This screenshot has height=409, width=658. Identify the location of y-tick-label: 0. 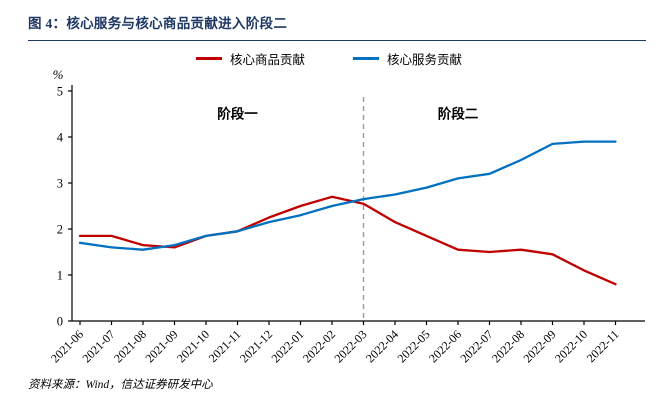
(60, 322).